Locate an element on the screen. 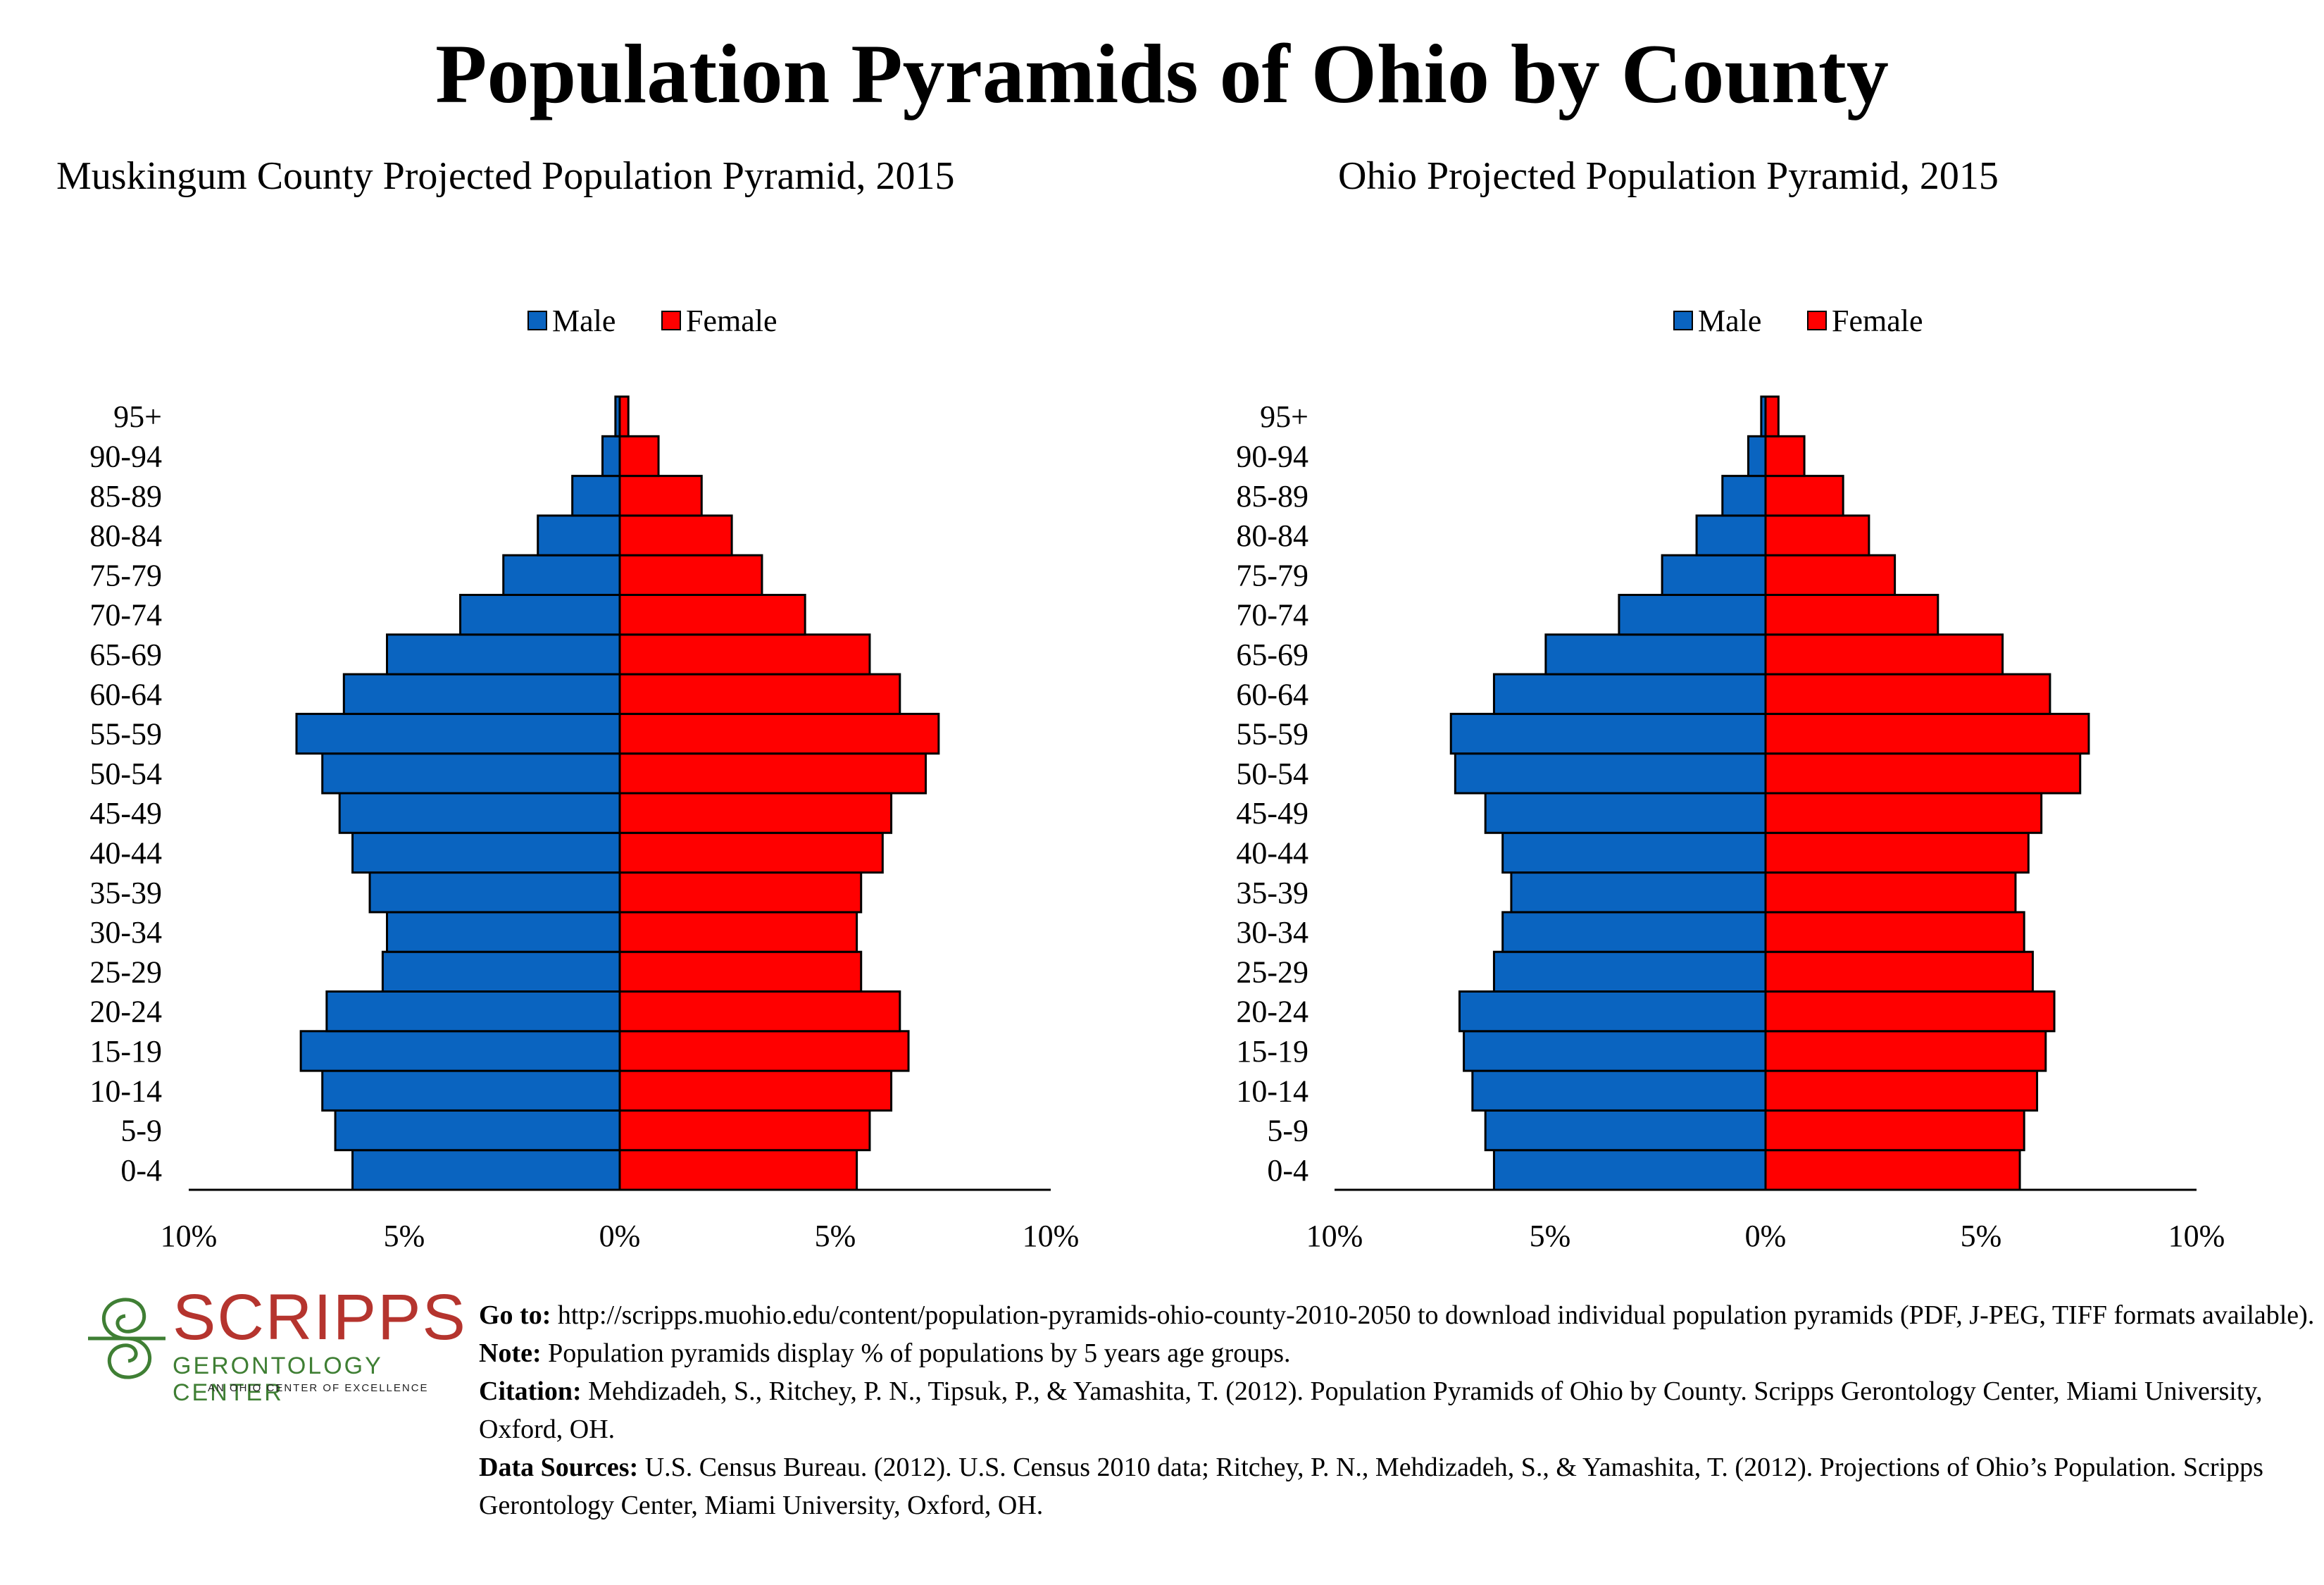 The image size is (2324, 1585). citation-label: Citation: is located at coordinates (530, 1391).